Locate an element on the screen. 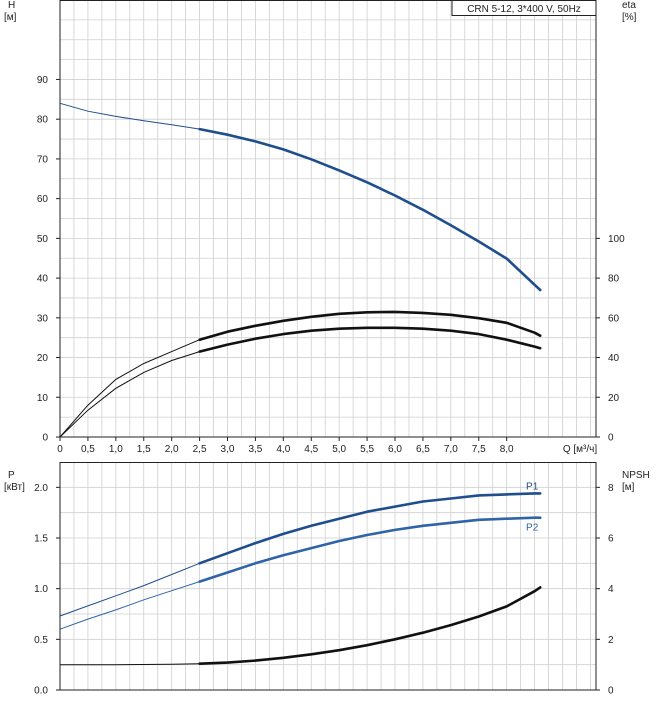  series-2-1-line-thin is located at coordinates (129, 589).